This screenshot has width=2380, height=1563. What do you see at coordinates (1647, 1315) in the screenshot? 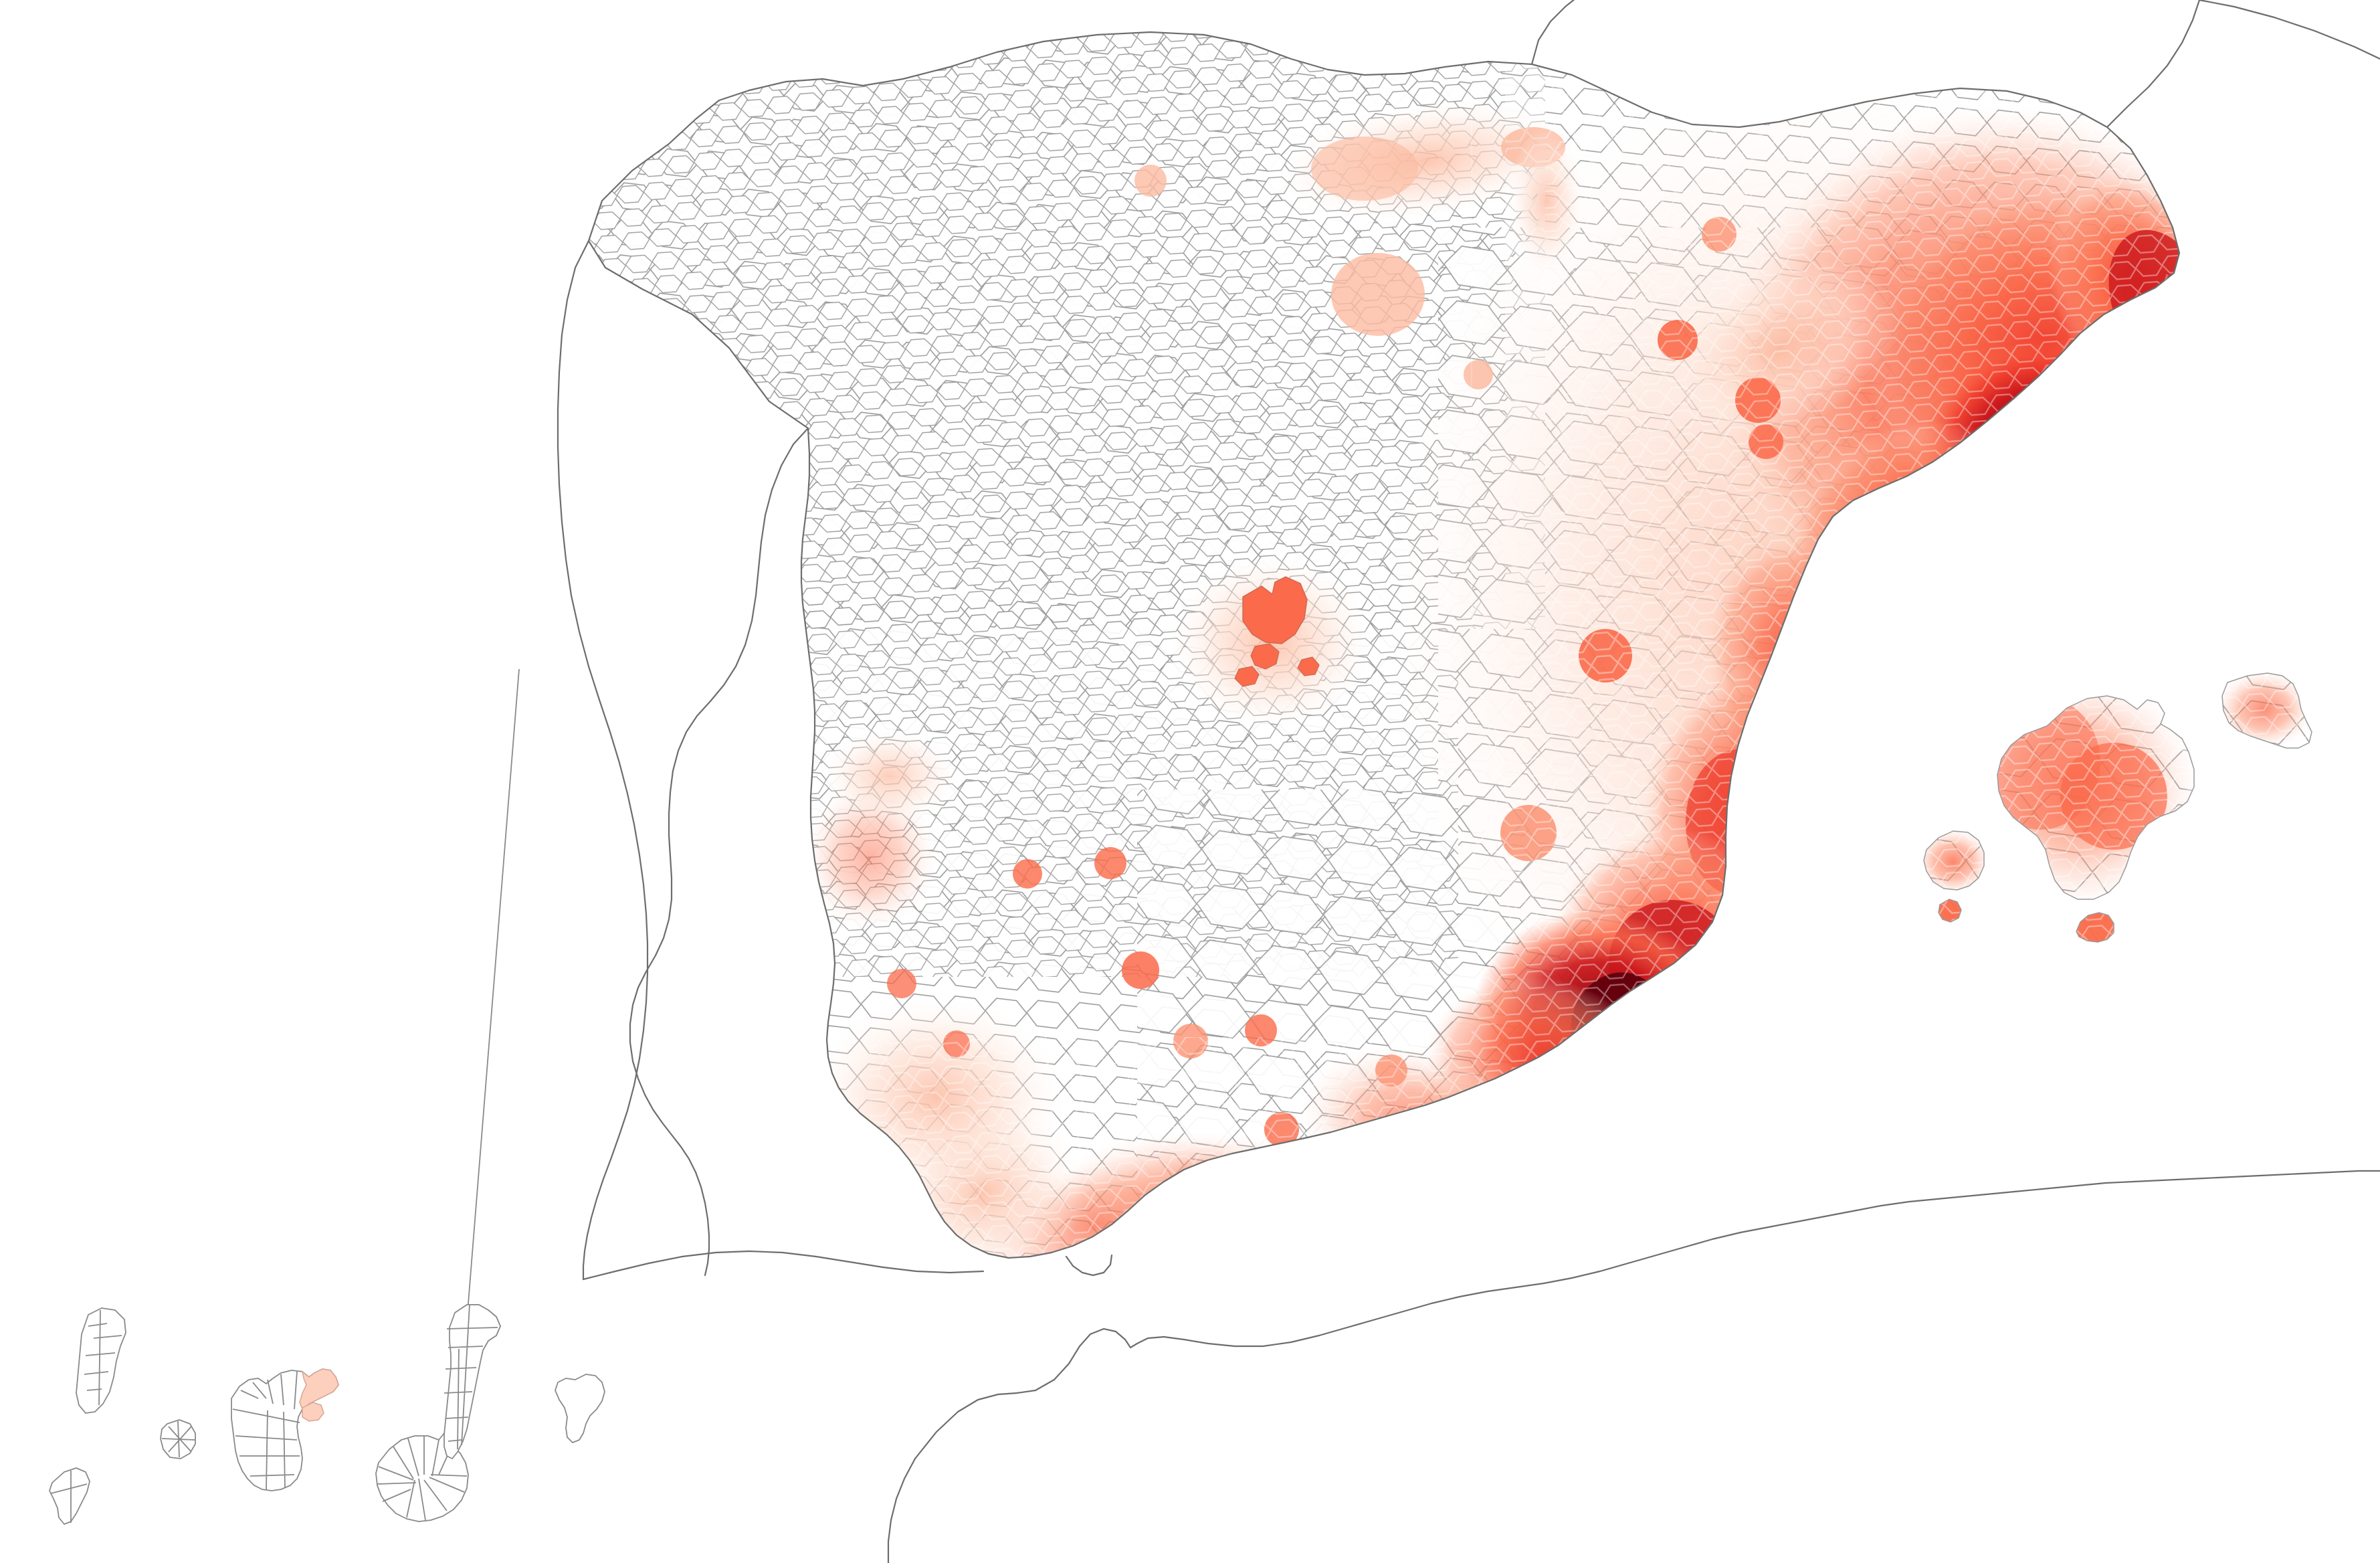
I see `north-africa-coastline` at bounding box center [1647, 1315].